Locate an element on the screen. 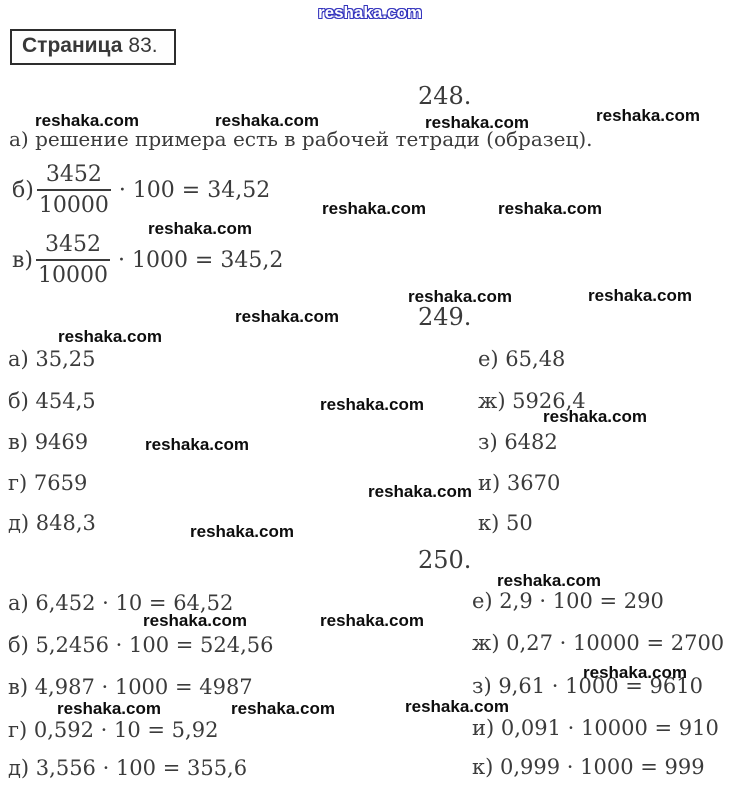  answer-249-k: к) 50 is located at coordinates (505, 523).